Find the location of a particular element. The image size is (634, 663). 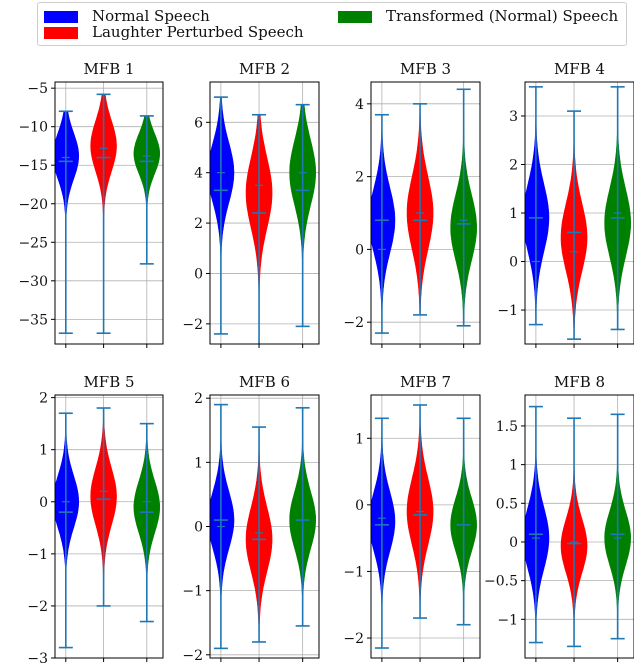

legend-label-normal: Normal Speech is located at coordinates (151, 16).